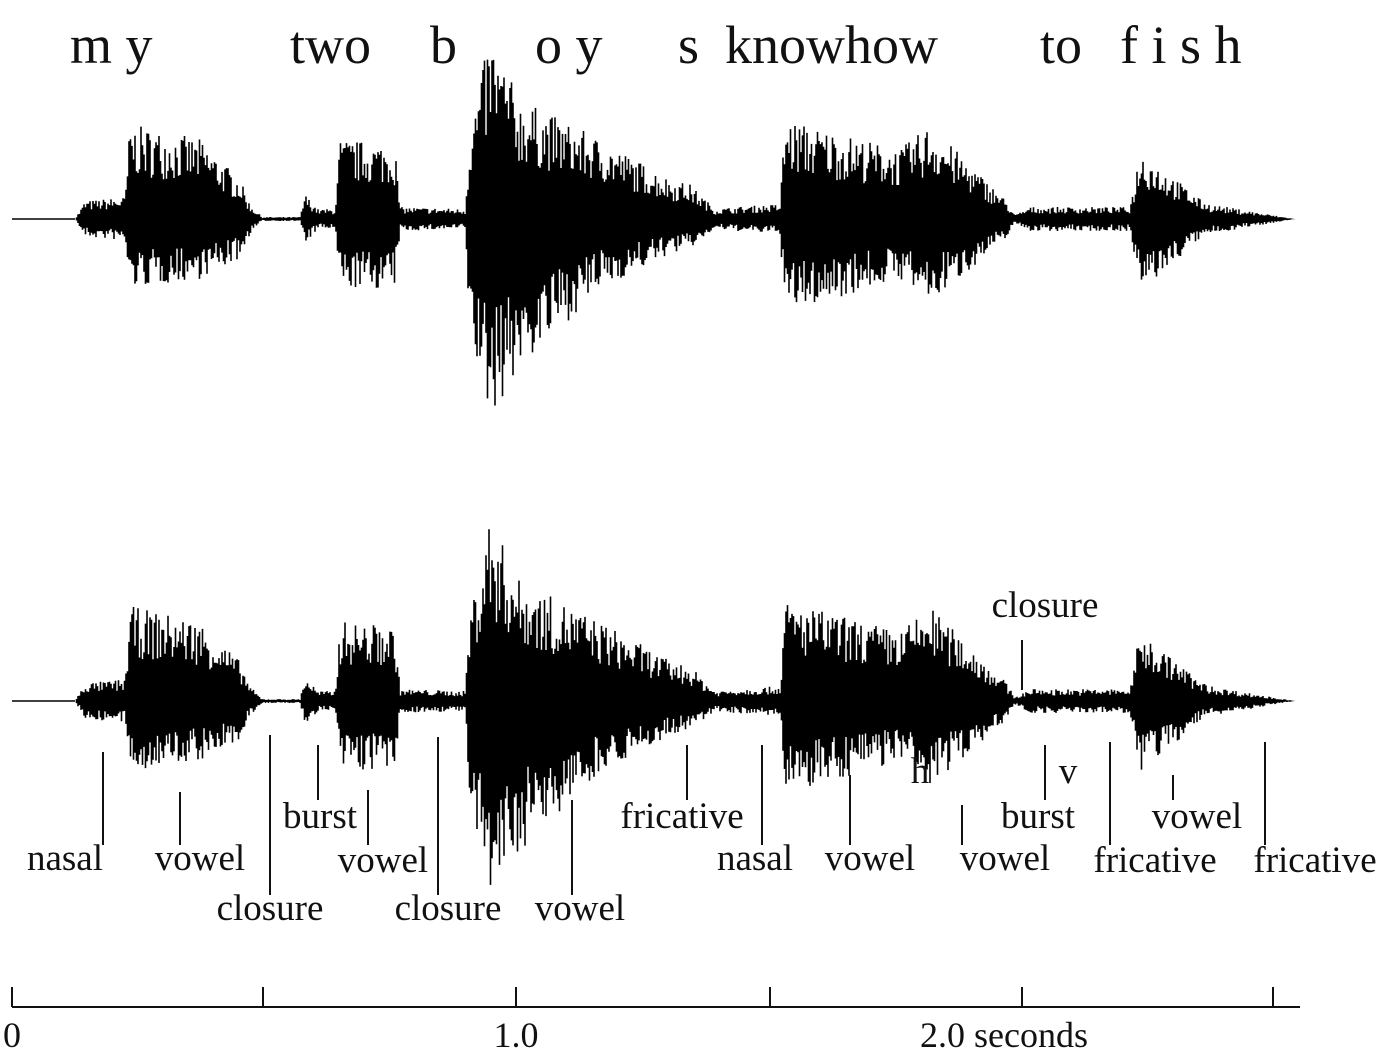 The image size is (1393, 1058). I want to click on word: two, so click(330, 45).